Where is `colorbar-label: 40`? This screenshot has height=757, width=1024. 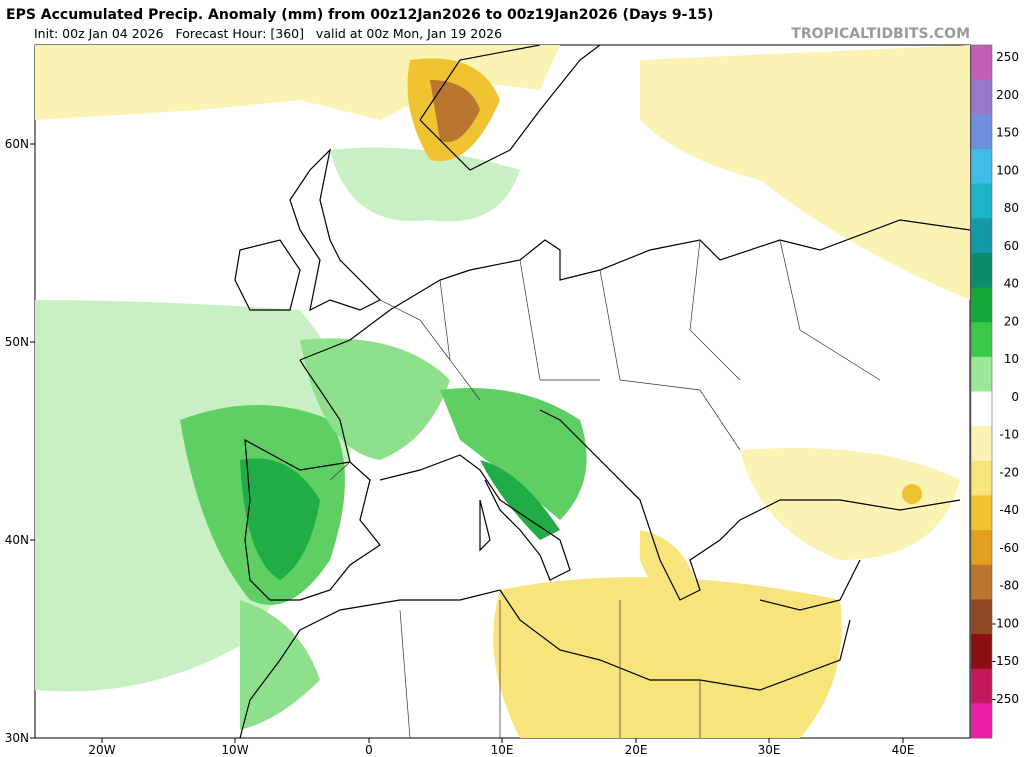 colorbar-label: 40 is located at coordinates (1011, 284).